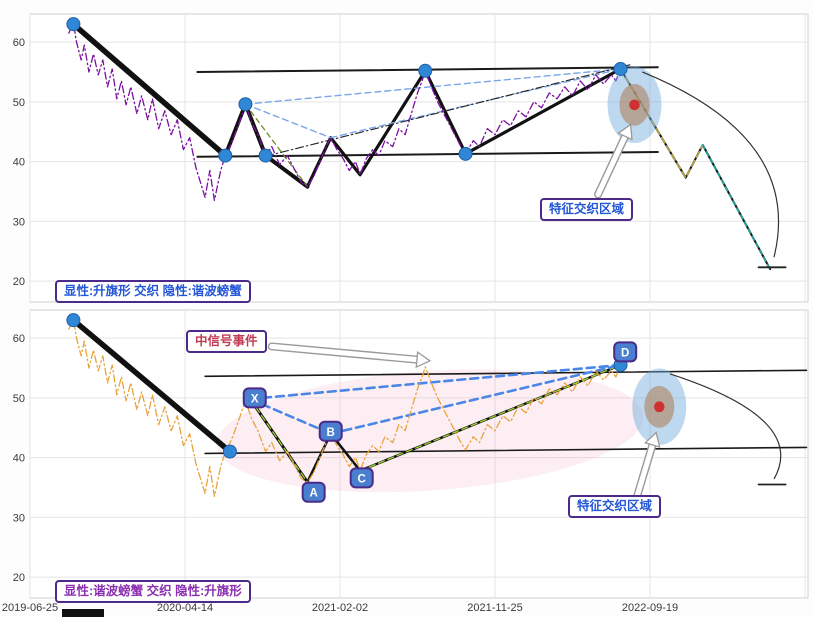  I want to click on leg-xa-green-dash, so click(279, 440).